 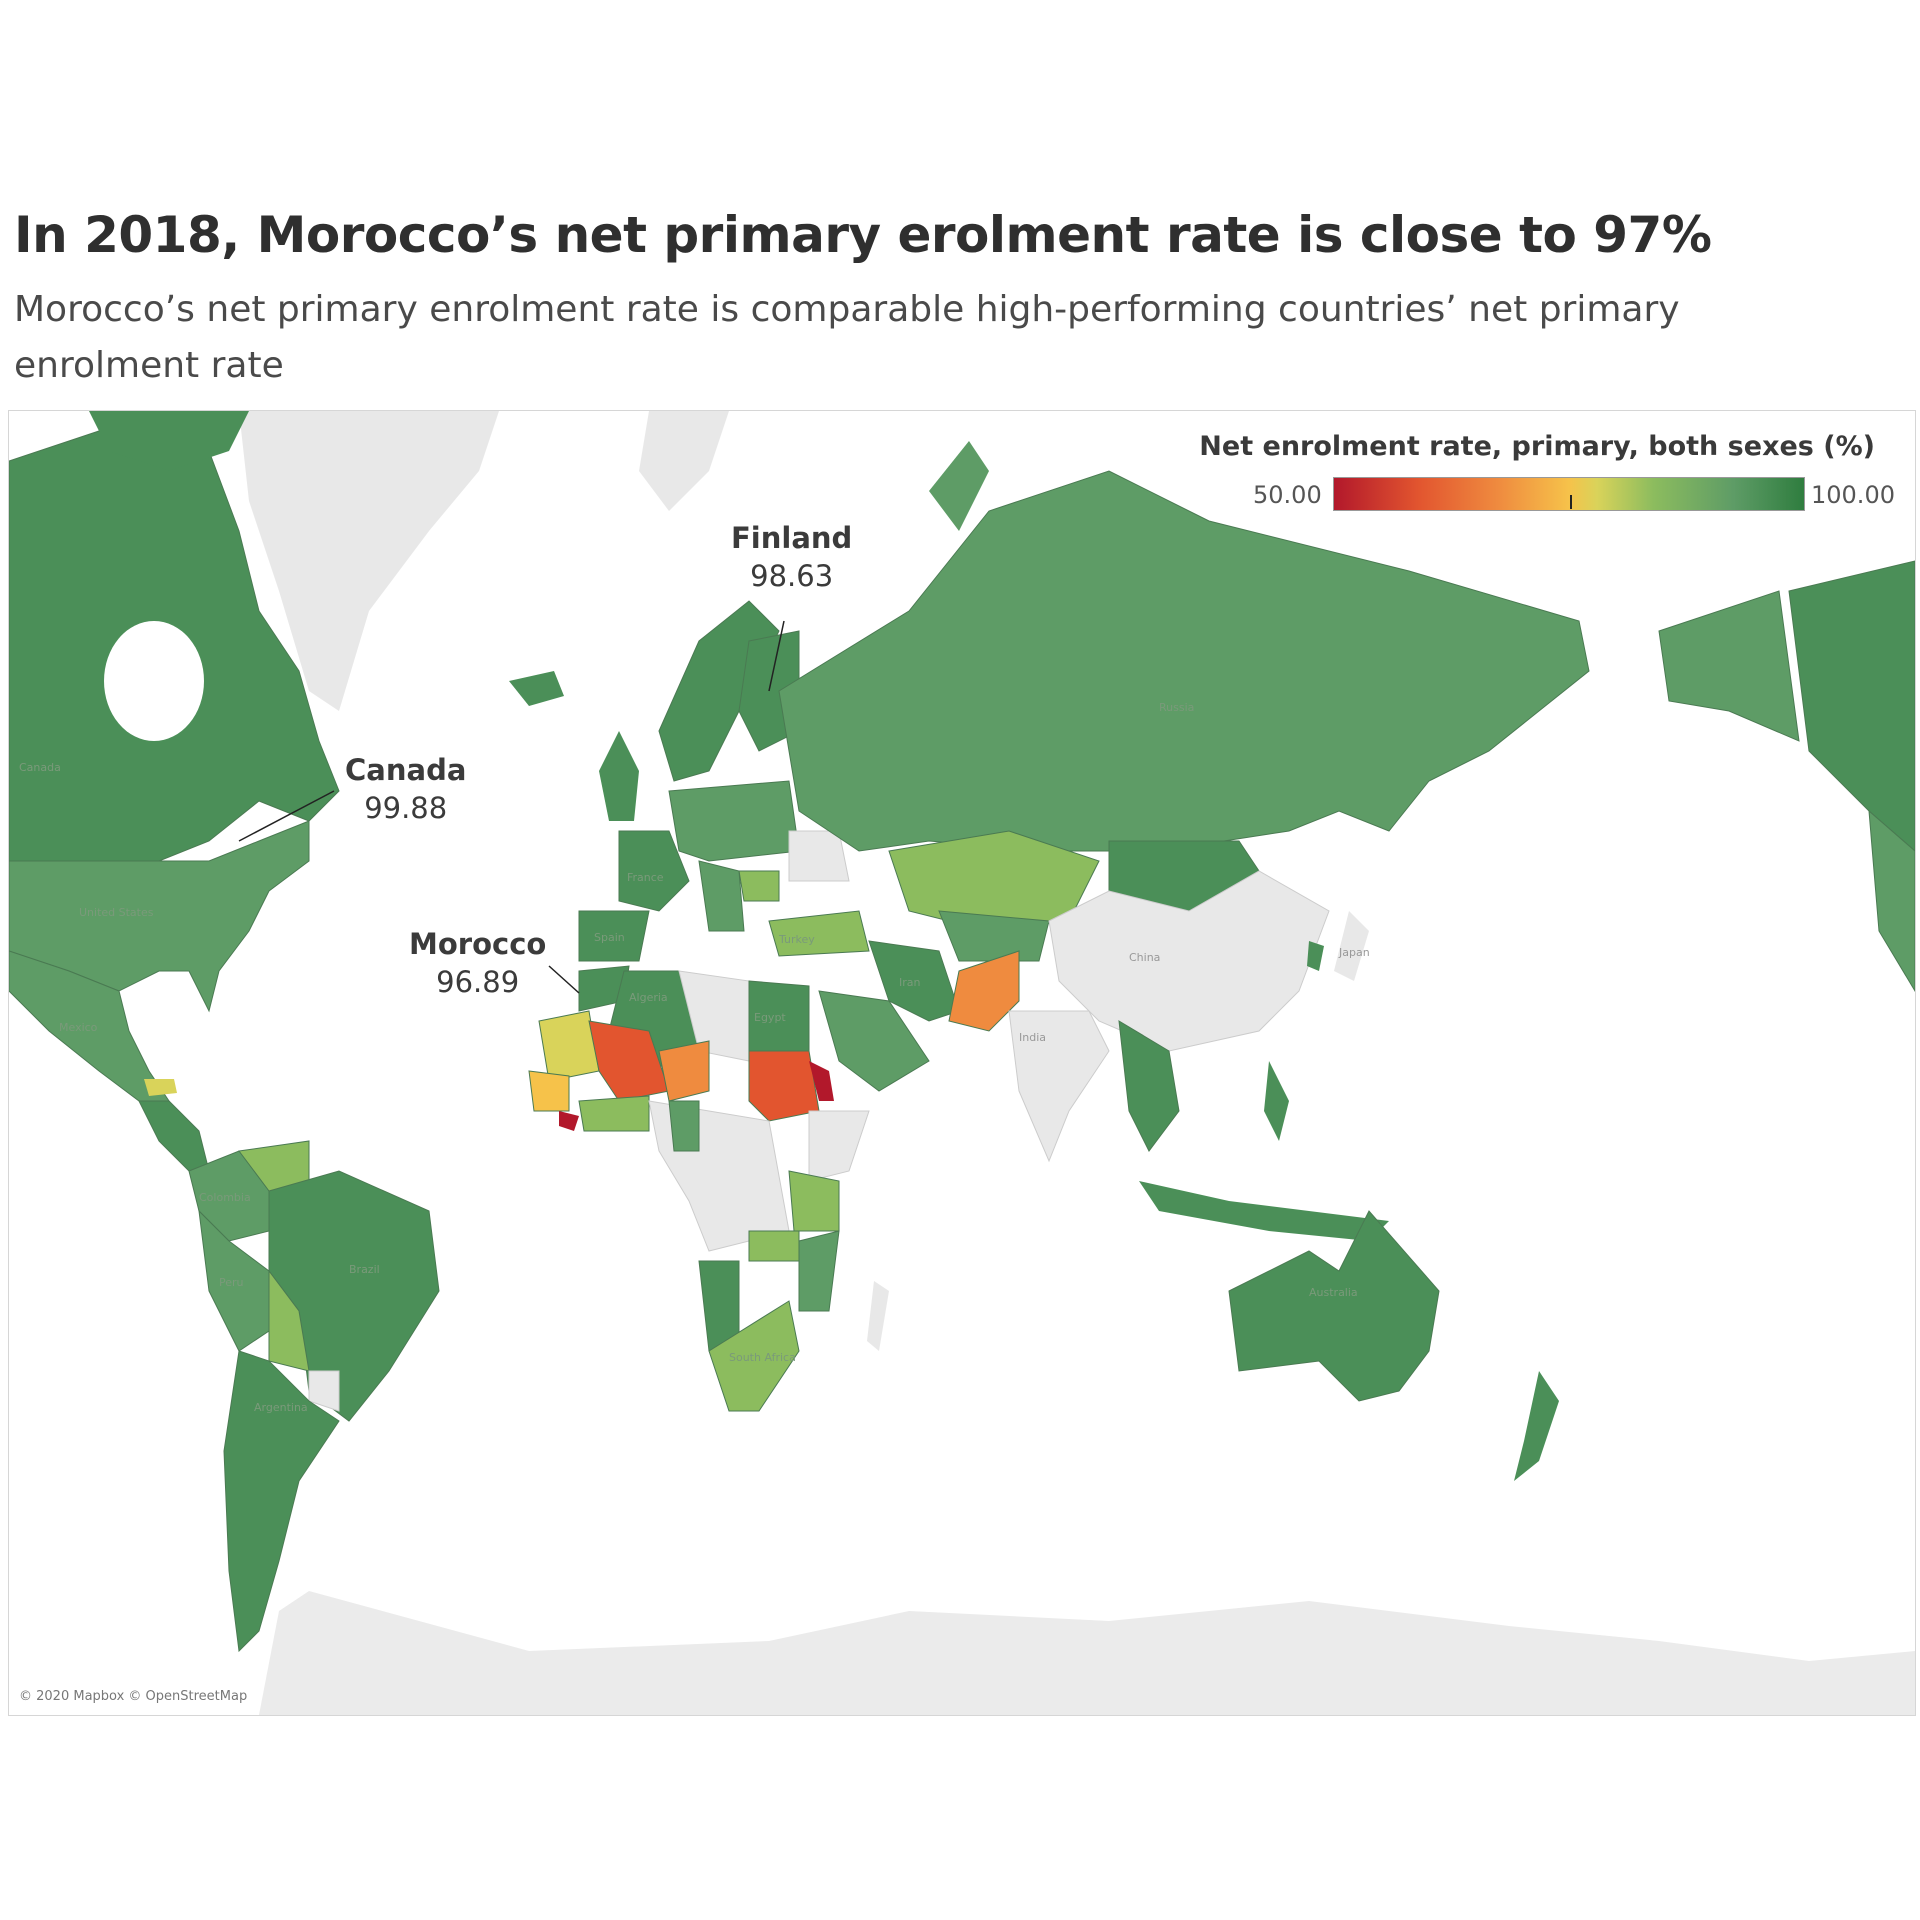 I want to click on callout-finland: Finland 98.63, so click(x=791, y=557).